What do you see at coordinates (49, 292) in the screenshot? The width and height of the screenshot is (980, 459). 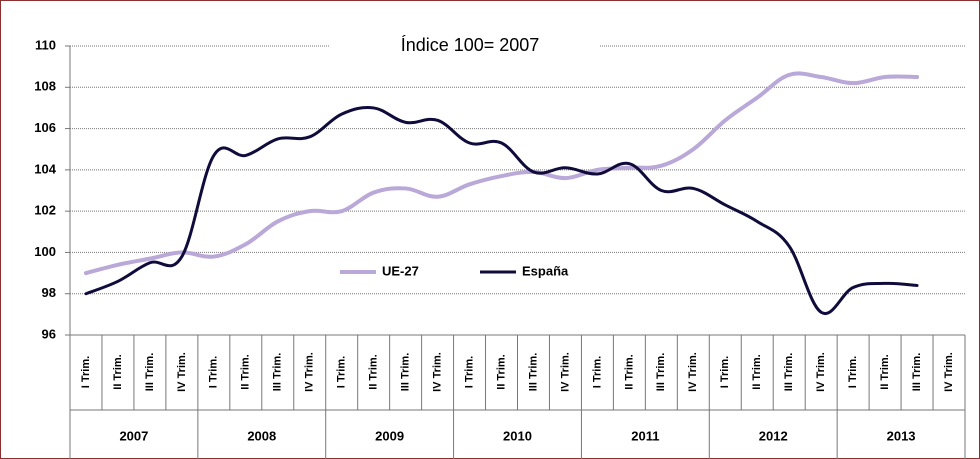 I see `y-tick-label: 98` at bounding box center [49, 292].